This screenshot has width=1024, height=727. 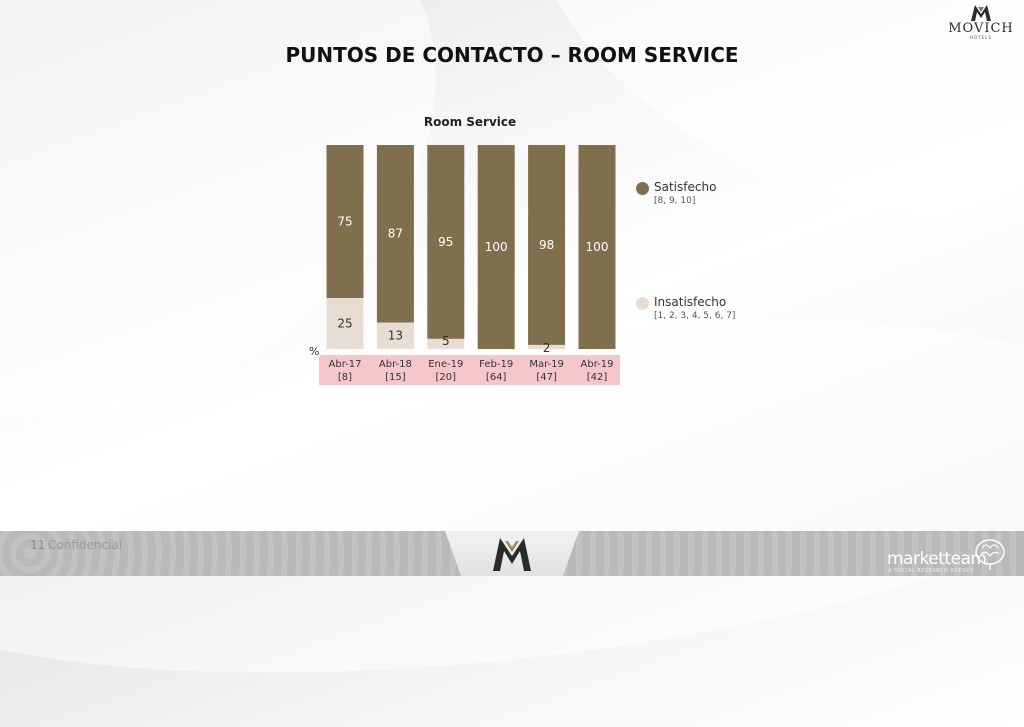 What do you see at coordinates (314, 351) in the screenshot?
I see `unit-label: %` at bounding box center [314, 351].